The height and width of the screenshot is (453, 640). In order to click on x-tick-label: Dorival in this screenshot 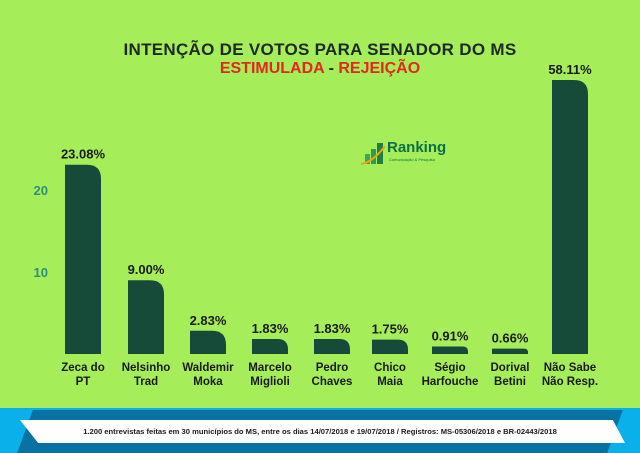, I will do `click(510, 368)`.